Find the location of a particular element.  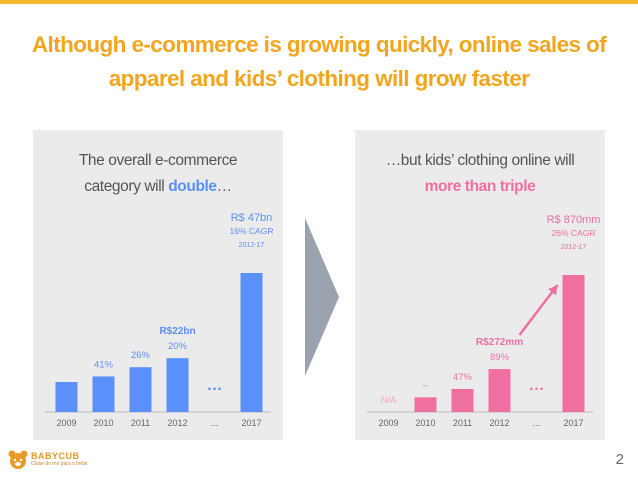

right-title-line-2: more than triple is located at coordinates (480, 187).